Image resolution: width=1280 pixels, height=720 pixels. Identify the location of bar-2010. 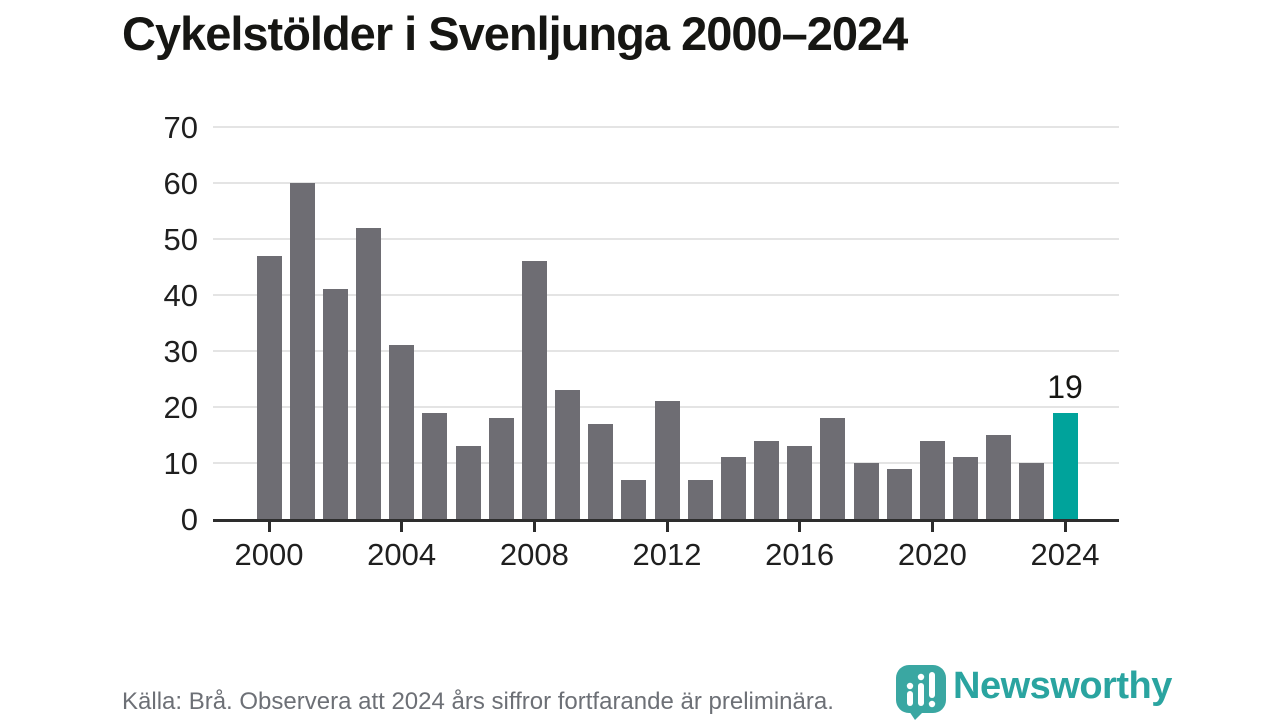
(601, 471).